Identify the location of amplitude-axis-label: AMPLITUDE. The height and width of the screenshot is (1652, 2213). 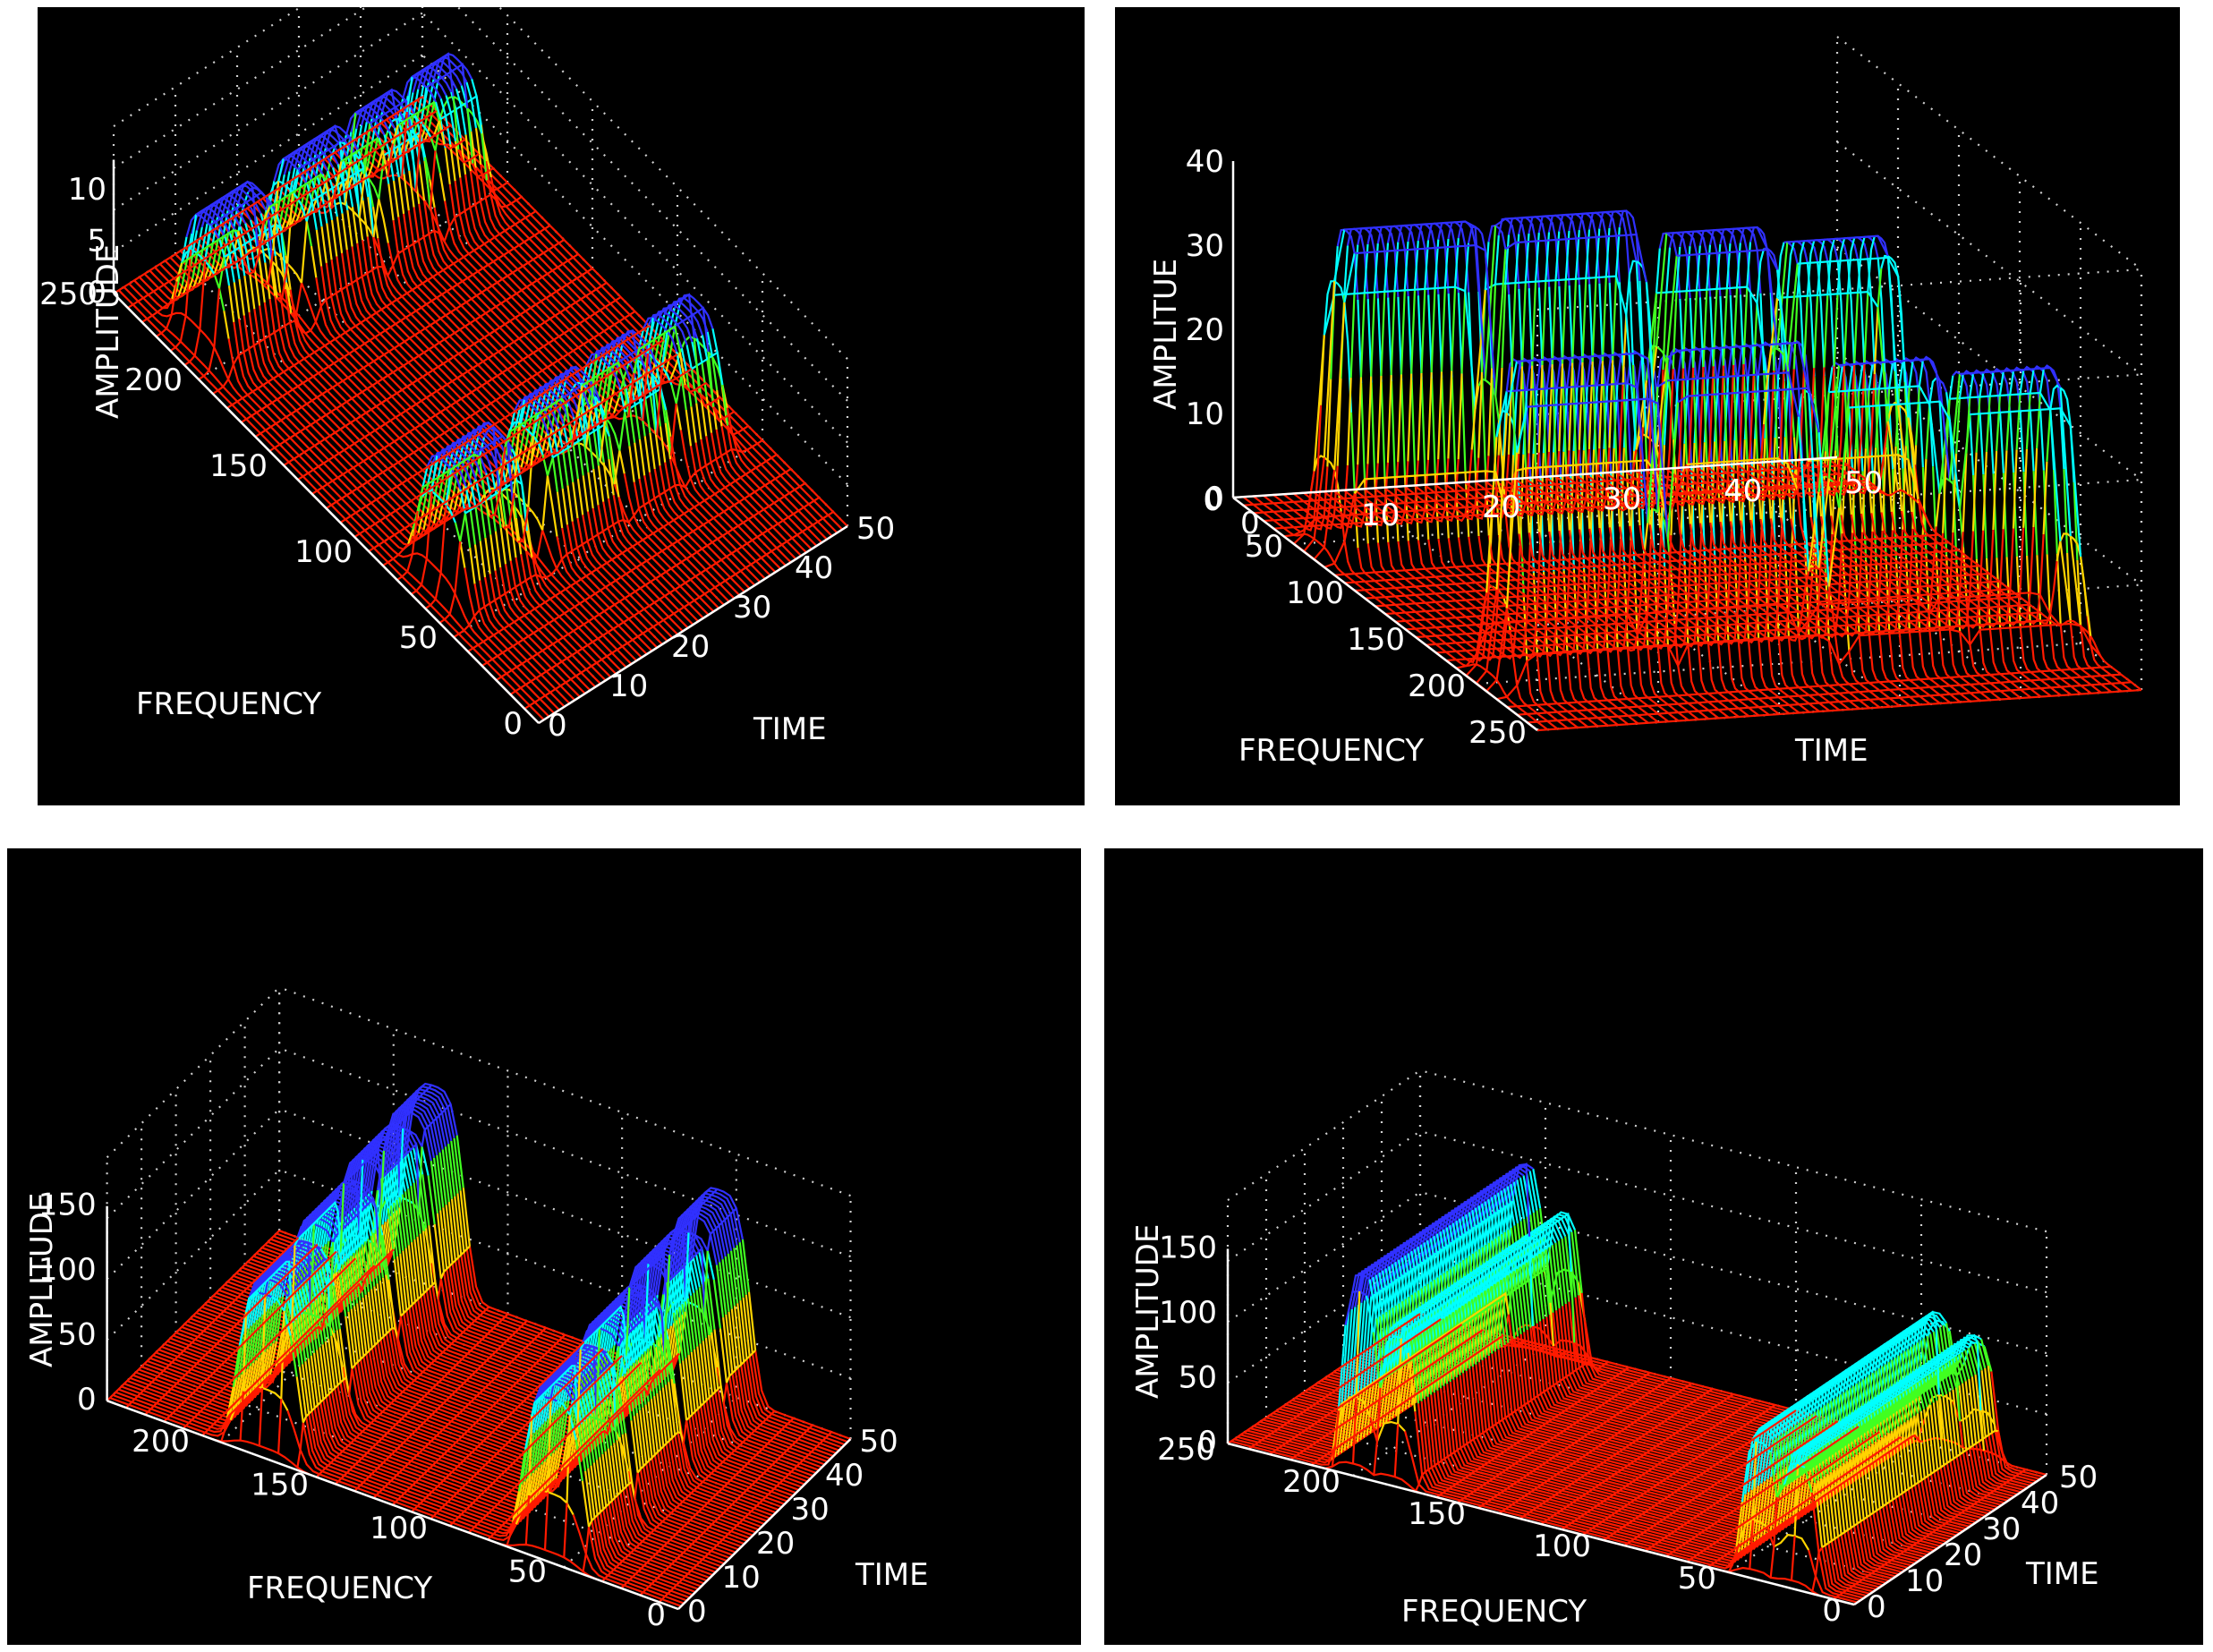
(42, 1280).